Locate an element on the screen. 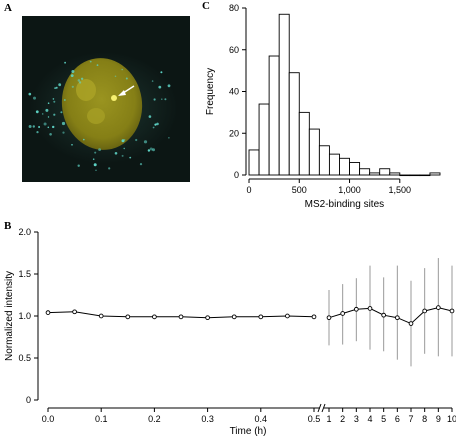 Image resolution: width=456 pixels, height=438 pixels. arrow-head is located at coordinates (122, 93).